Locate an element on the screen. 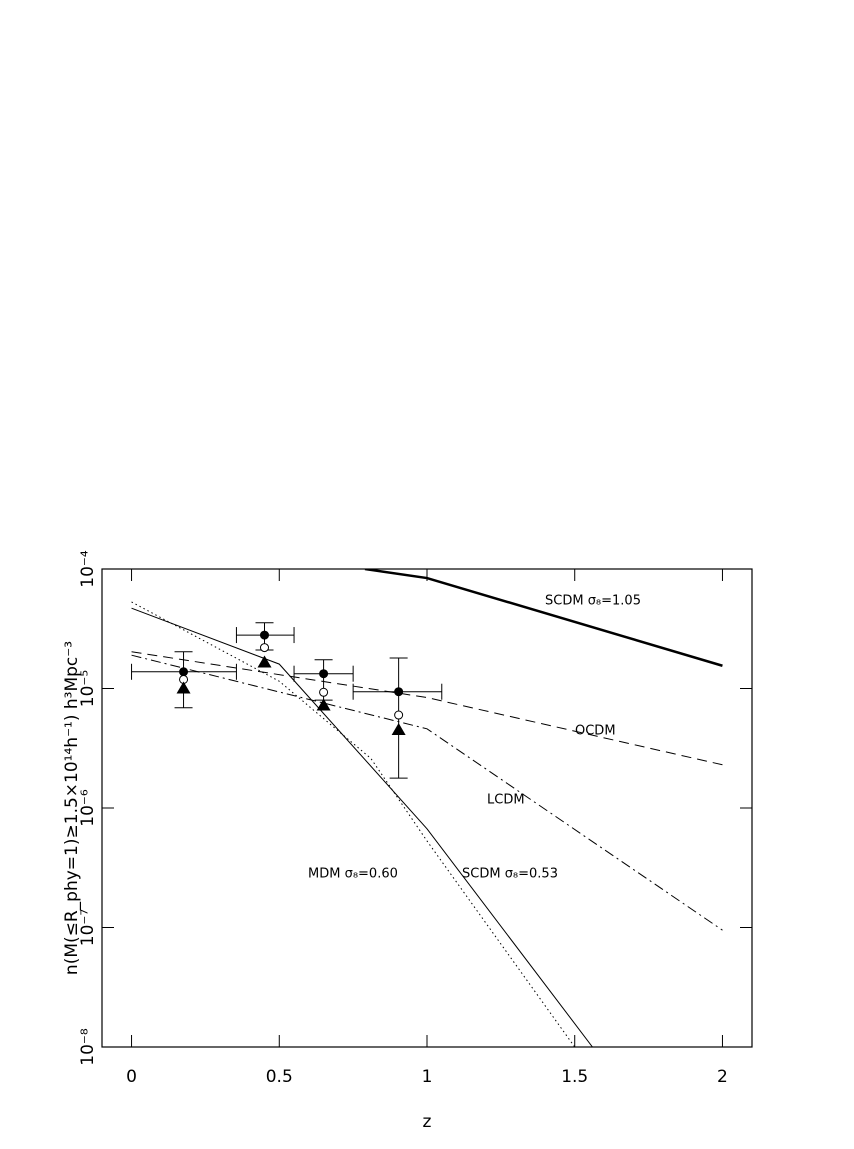 The image size is (854, 1149). x-tick-label: 1.5 is located at coordinates (574, 1077).